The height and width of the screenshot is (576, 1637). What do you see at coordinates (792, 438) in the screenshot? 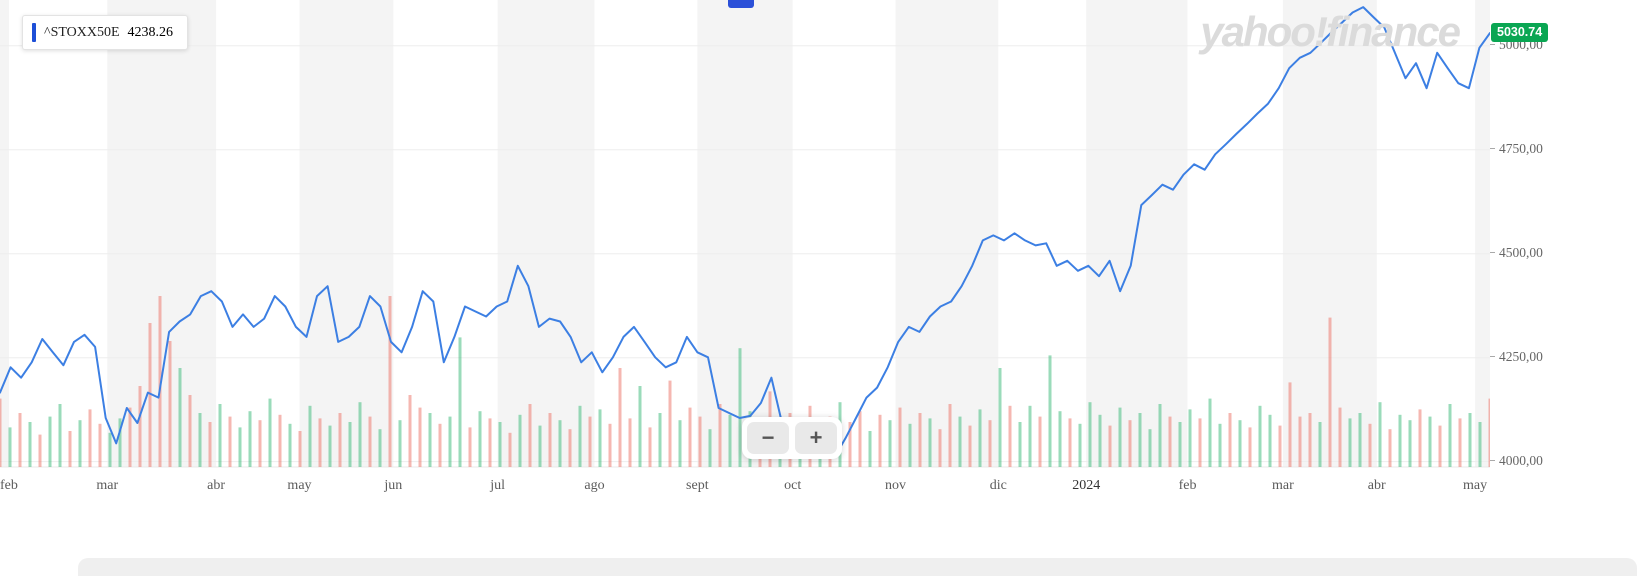
I see `zoom-controls: − +` at bounding box center [792, 438].